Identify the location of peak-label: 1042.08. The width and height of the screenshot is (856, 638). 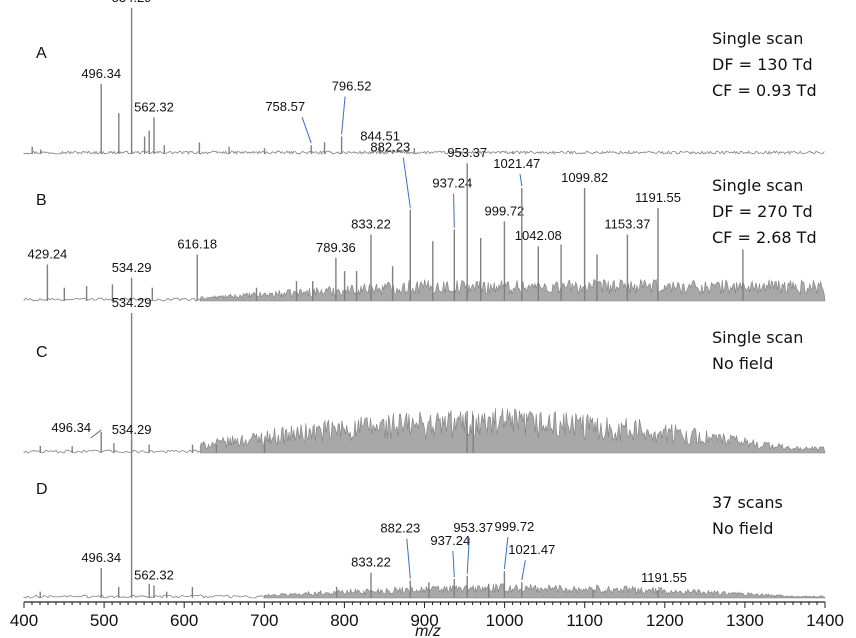
(538, 235).